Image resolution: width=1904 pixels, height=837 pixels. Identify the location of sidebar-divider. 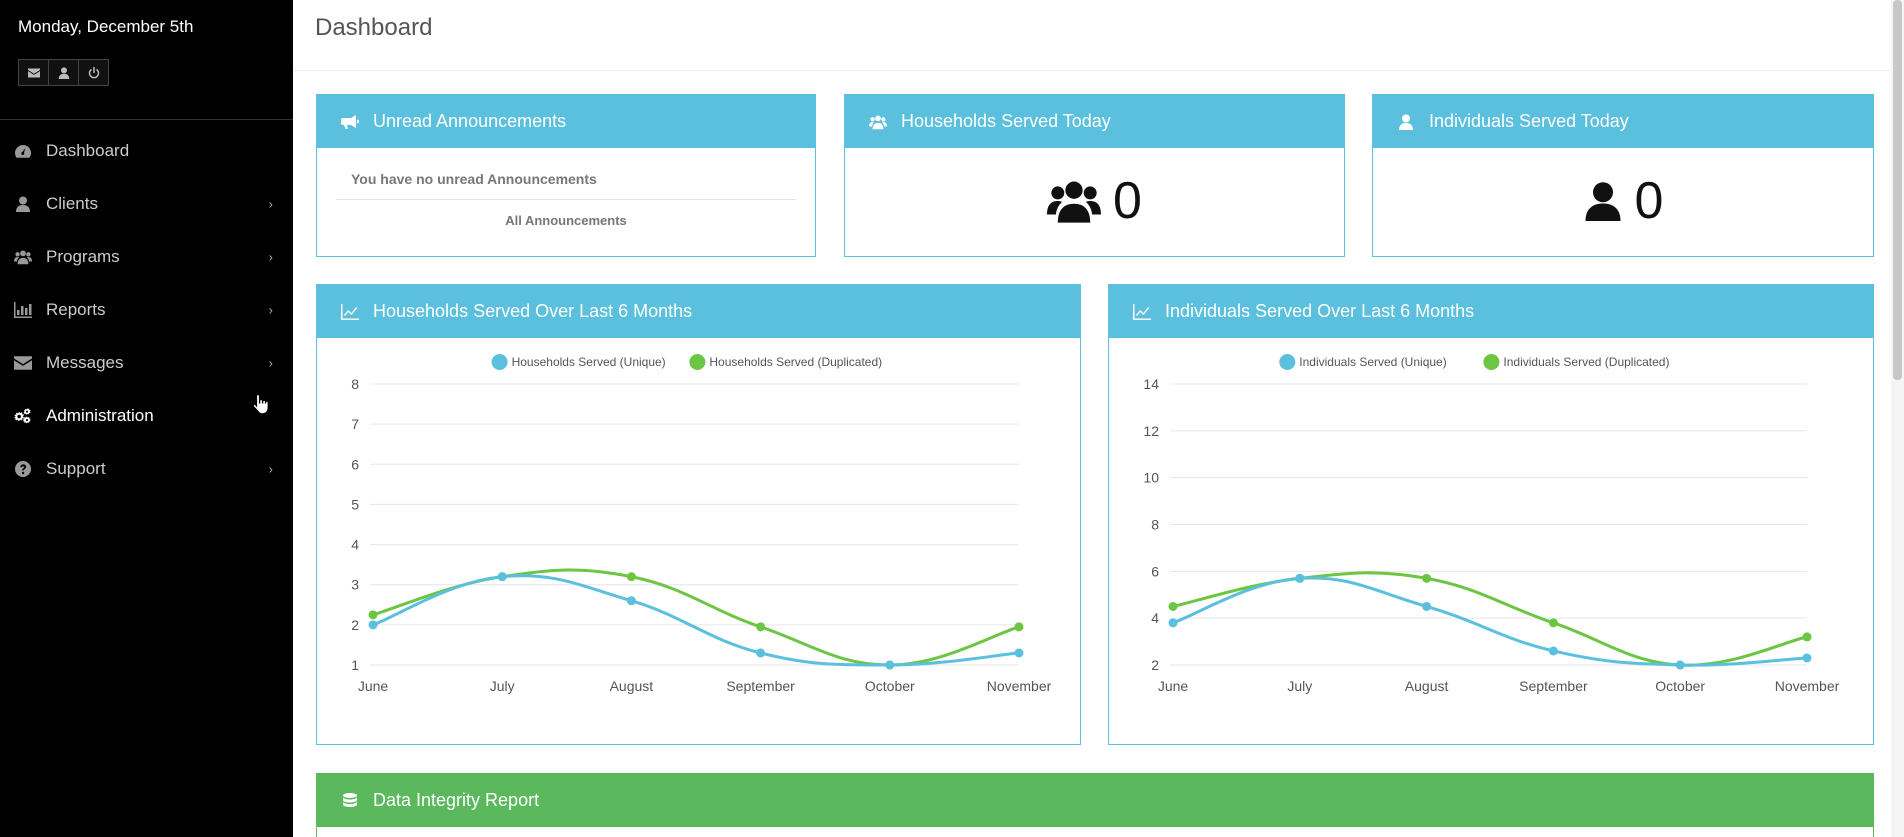
(146, 119).